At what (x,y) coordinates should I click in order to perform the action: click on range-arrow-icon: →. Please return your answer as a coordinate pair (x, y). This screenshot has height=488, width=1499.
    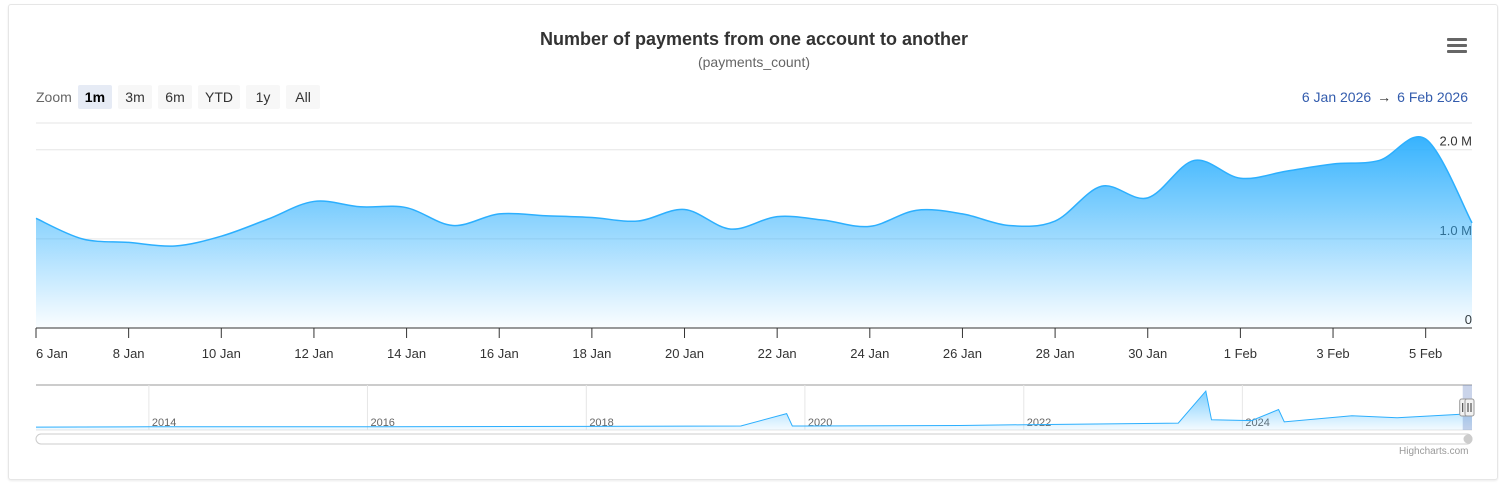
    Looking at the image, I should click on (1384, 97).